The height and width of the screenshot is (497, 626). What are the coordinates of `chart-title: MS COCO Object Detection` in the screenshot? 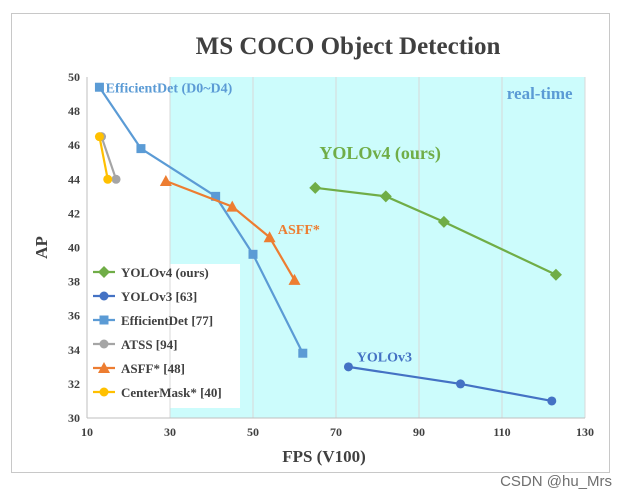 It's located at (348, 46).